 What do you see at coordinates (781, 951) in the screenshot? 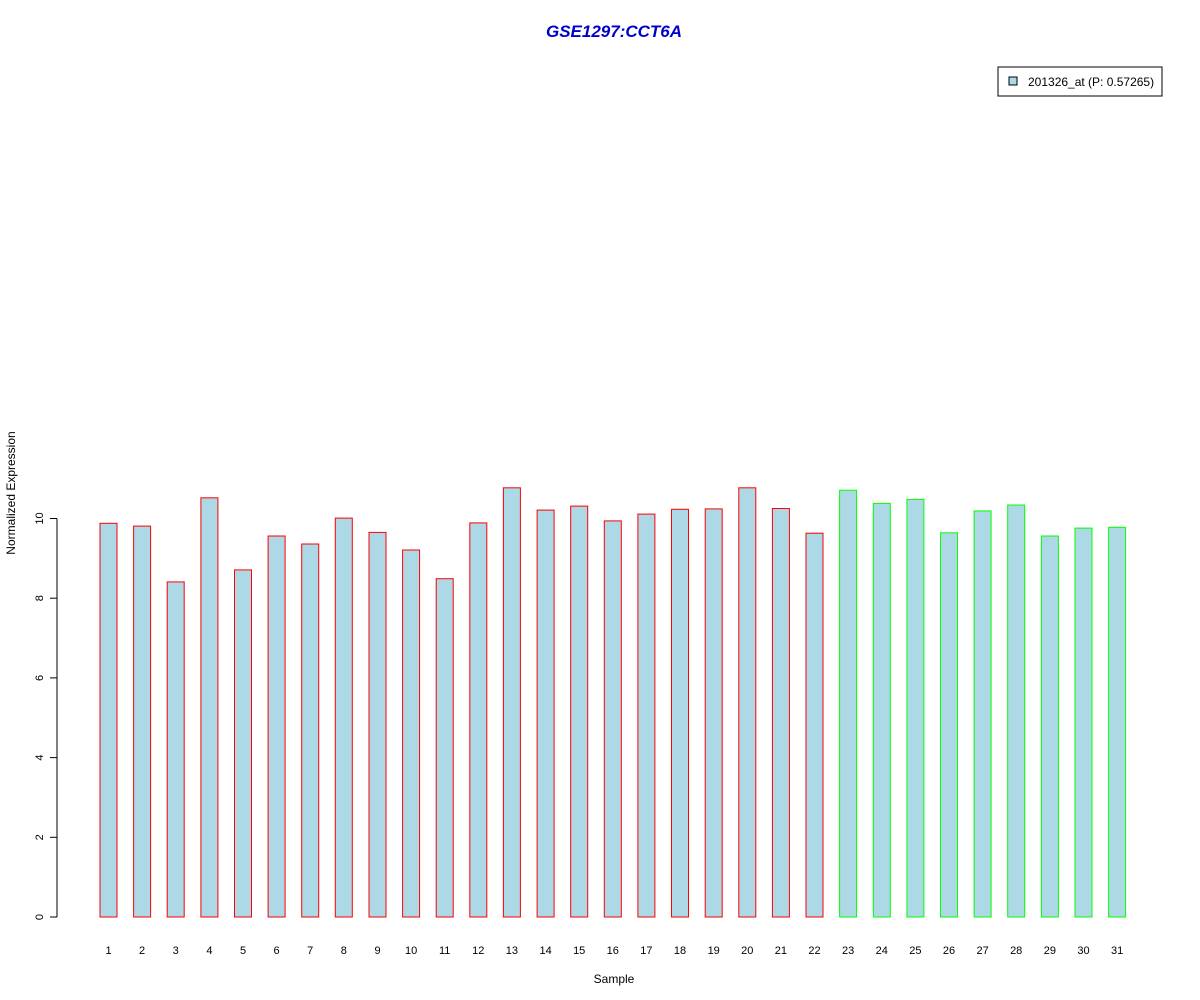
I see `x-tick-label: 21` at bounding box center [781, 951].